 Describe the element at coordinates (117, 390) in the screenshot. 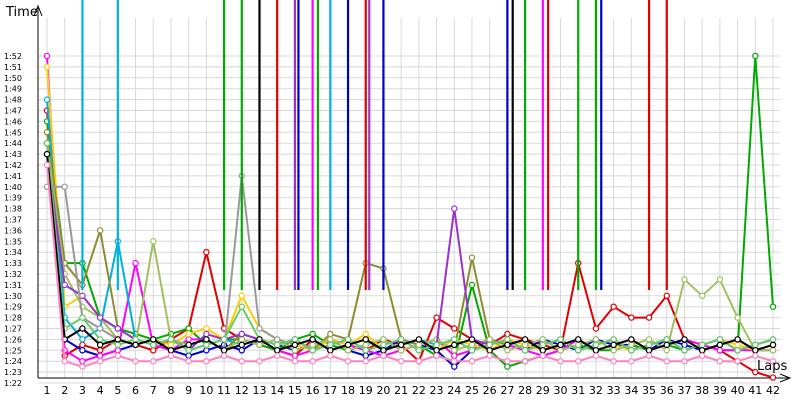

I see `x-tick-label: 5` at that location.